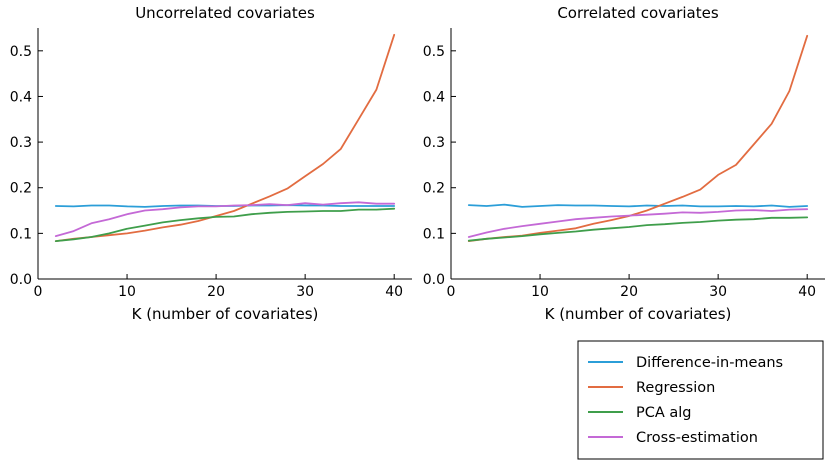 The image size is (830, 475). What do you see at coordinates (225, 13) in the screenshot?
I see `chart-title: Uncorrelated covariates` at bounding box center [225, 13].